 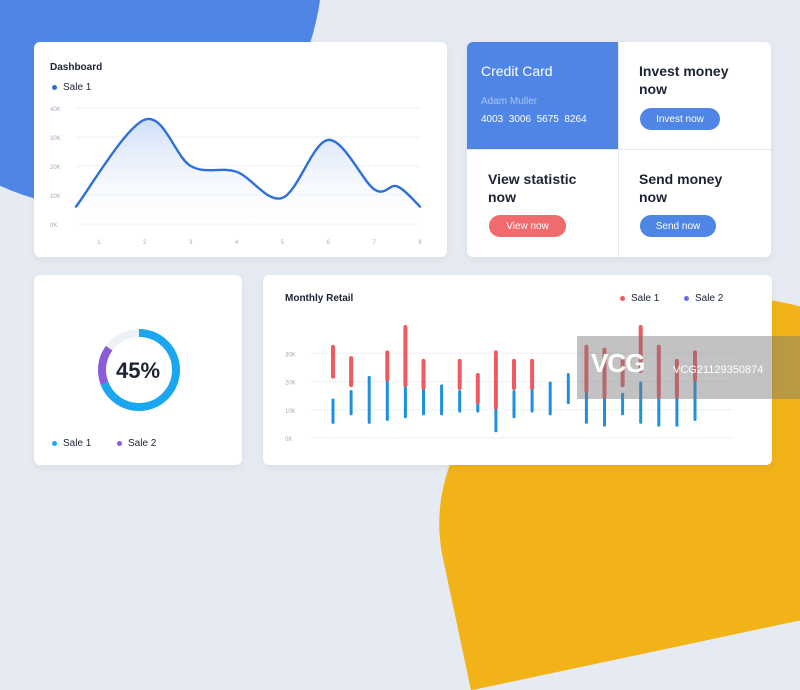 I want to click on credit-card-title: Credit Card, so click(x=517, y=71).